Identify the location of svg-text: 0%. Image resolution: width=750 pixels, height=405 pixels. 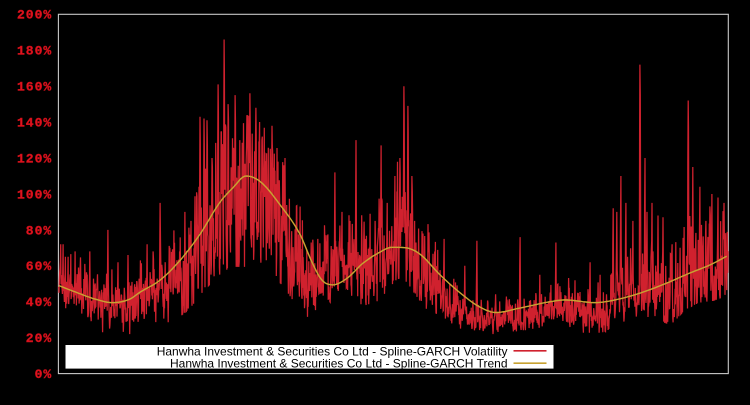
(44, 374).